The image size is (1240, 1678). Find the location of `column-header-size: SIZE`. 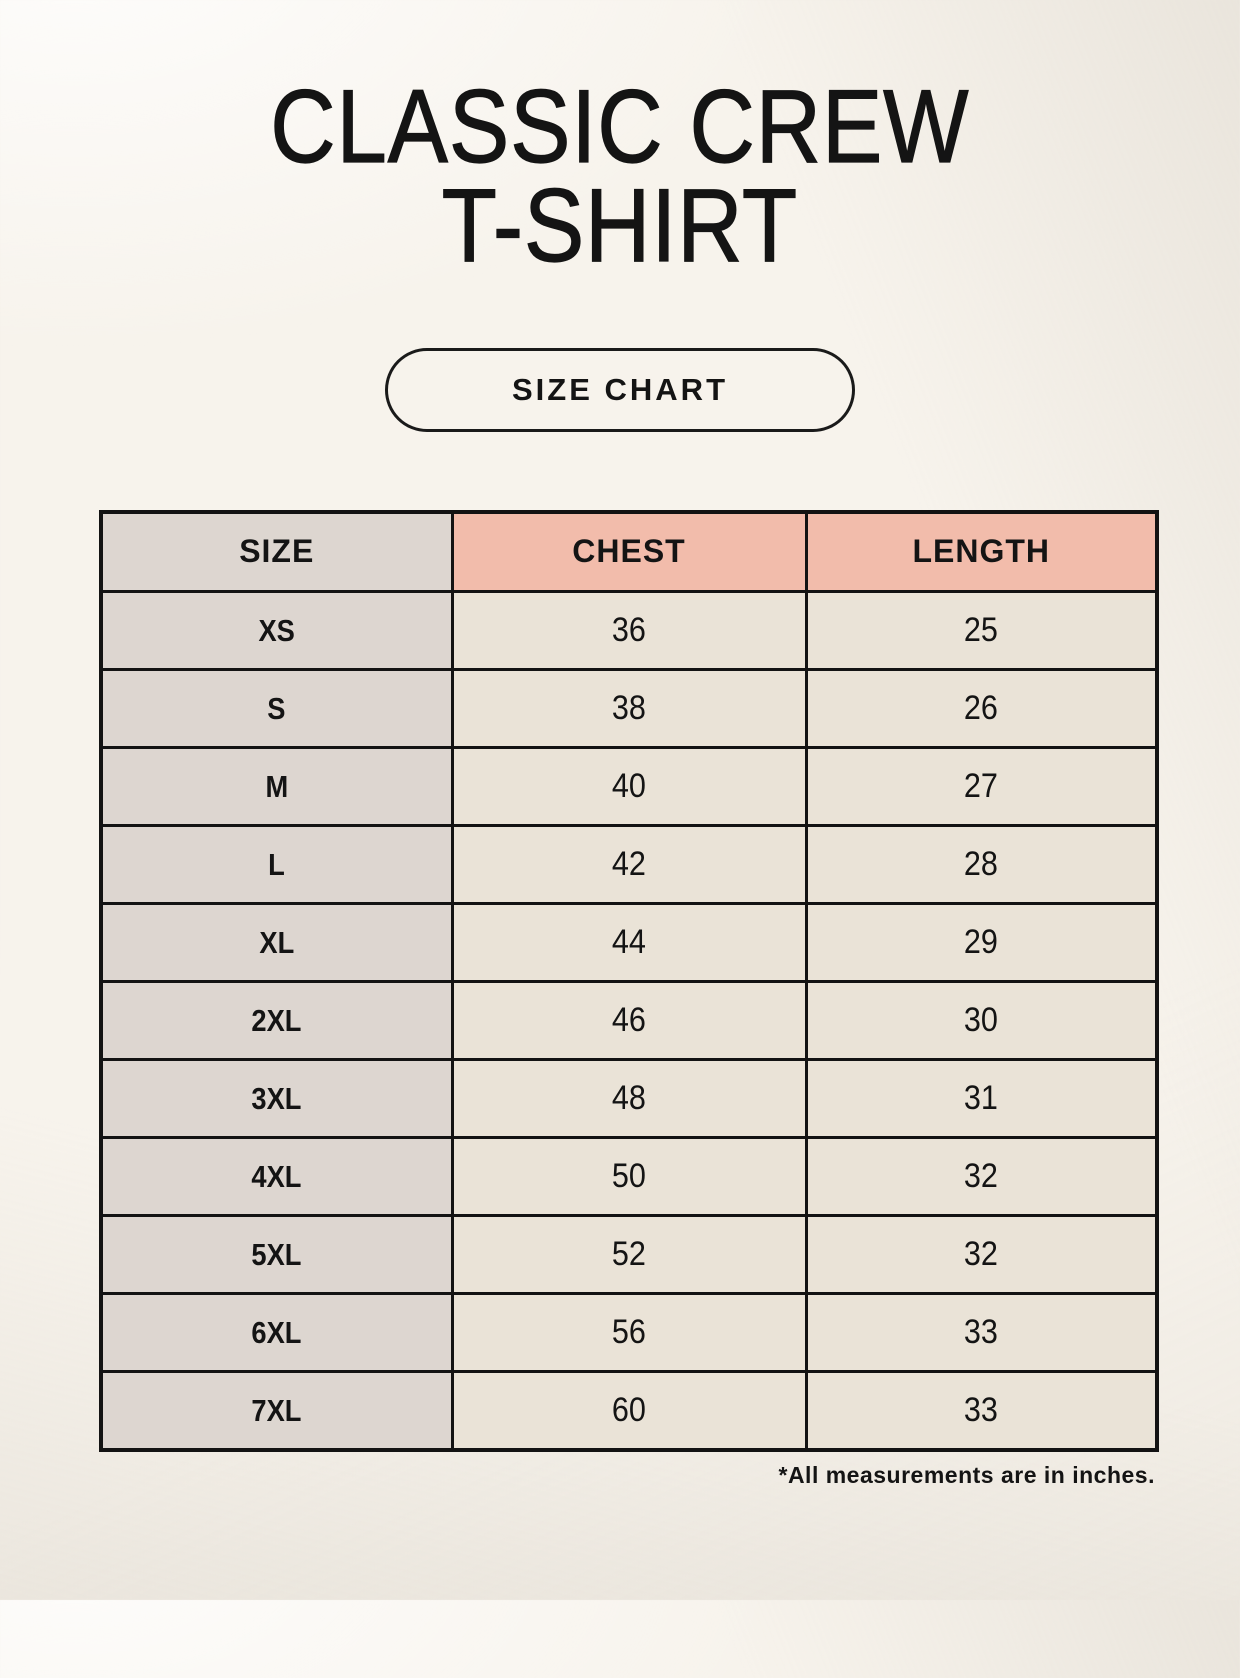

column-header-size: SIZE is located at coordinates (276, 552).